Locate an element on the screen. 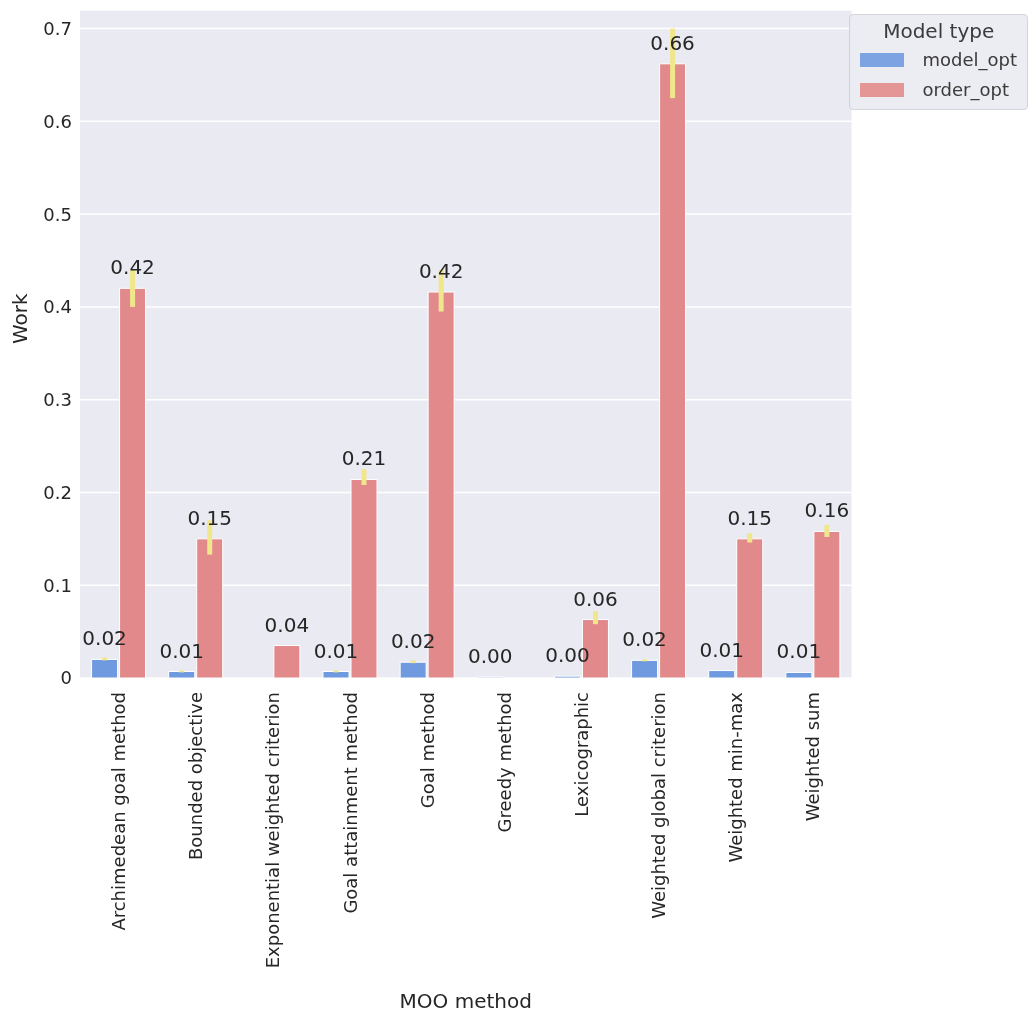 This screenshot has width=1032, height=1030. y-tick-label: 0.5 is located at coordinates (57, 214).